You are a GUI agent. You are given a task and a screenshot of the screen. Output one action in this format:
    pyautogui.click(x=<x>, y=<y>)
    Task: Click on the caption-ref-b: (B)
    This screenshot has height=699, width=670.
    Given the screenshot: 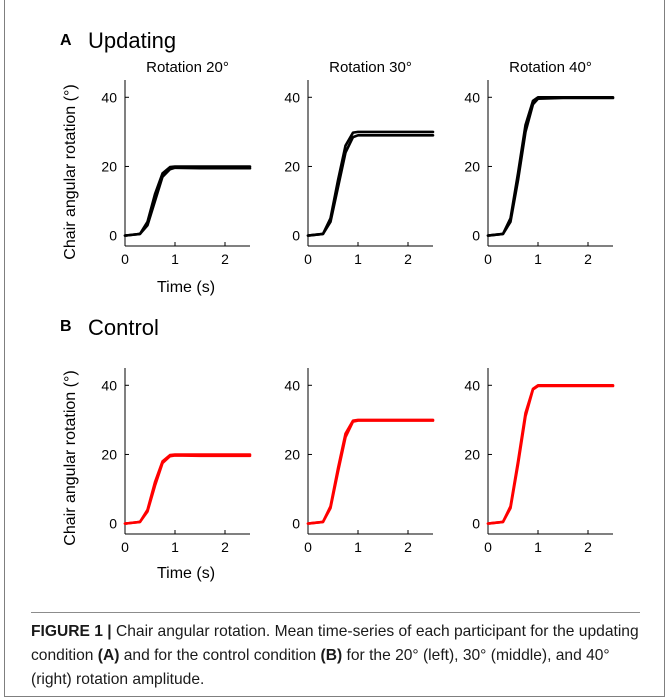 What is the action you would take?
    pyautogui.click(x=331, y=655)
    